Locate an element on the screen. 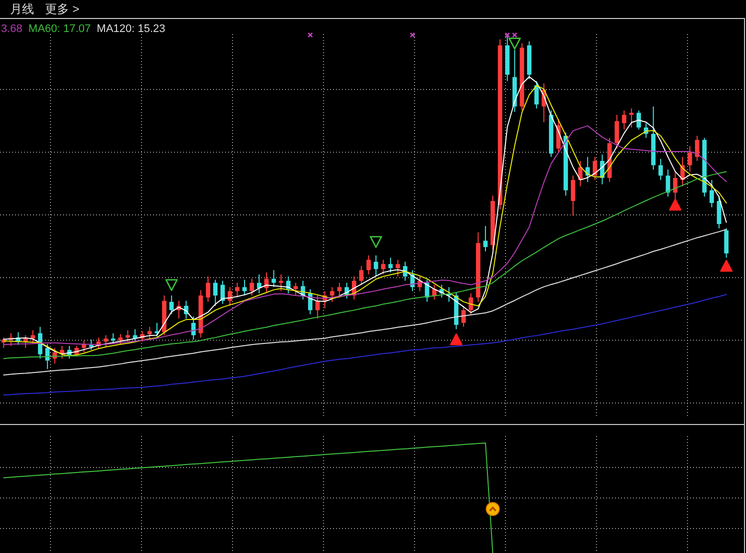 The image size is (746, 553). title: 月线 is located at coordinates (22, 9).